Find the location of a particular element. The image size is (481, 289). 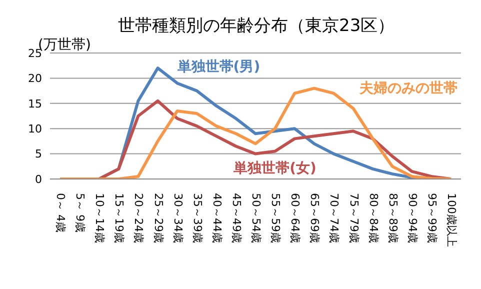

x-tick-label: 55～59歳 is located at coordinates (275, 218).